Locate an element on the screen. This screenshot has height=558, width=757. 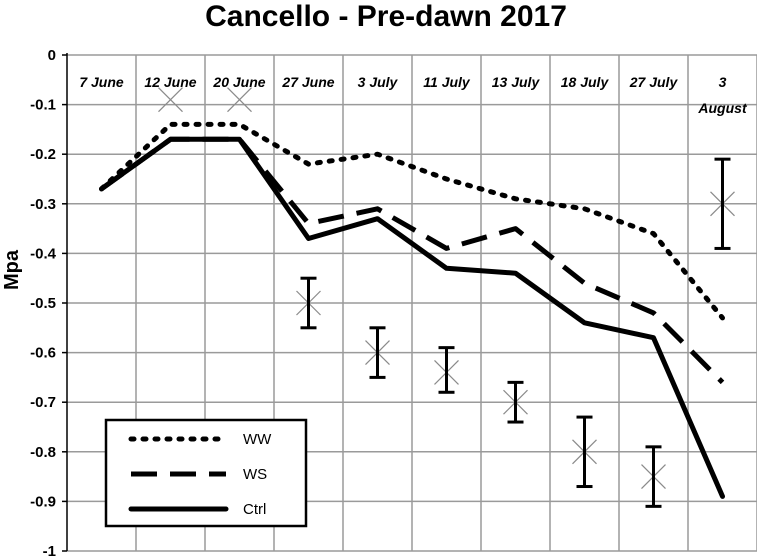
x-tick-label: 11 July is located at coordinates (447, 82).